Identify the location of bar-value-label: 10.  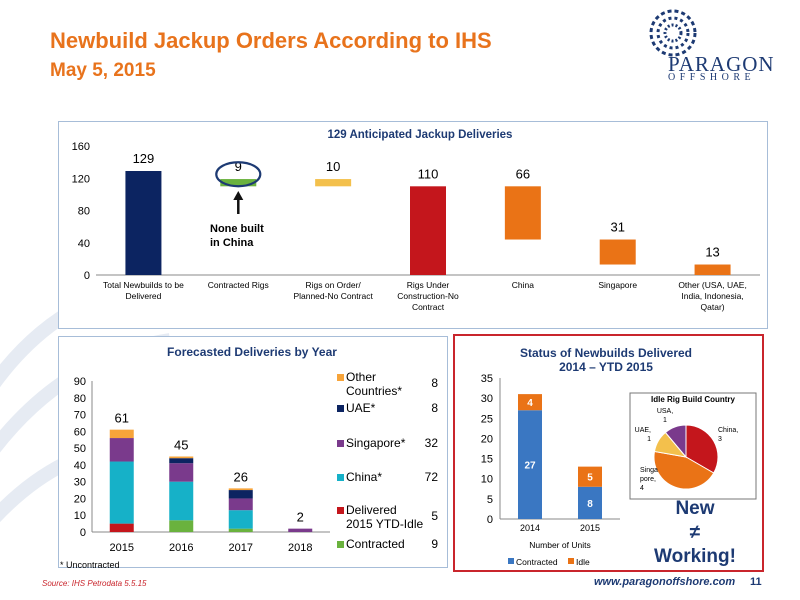
(333, 166).